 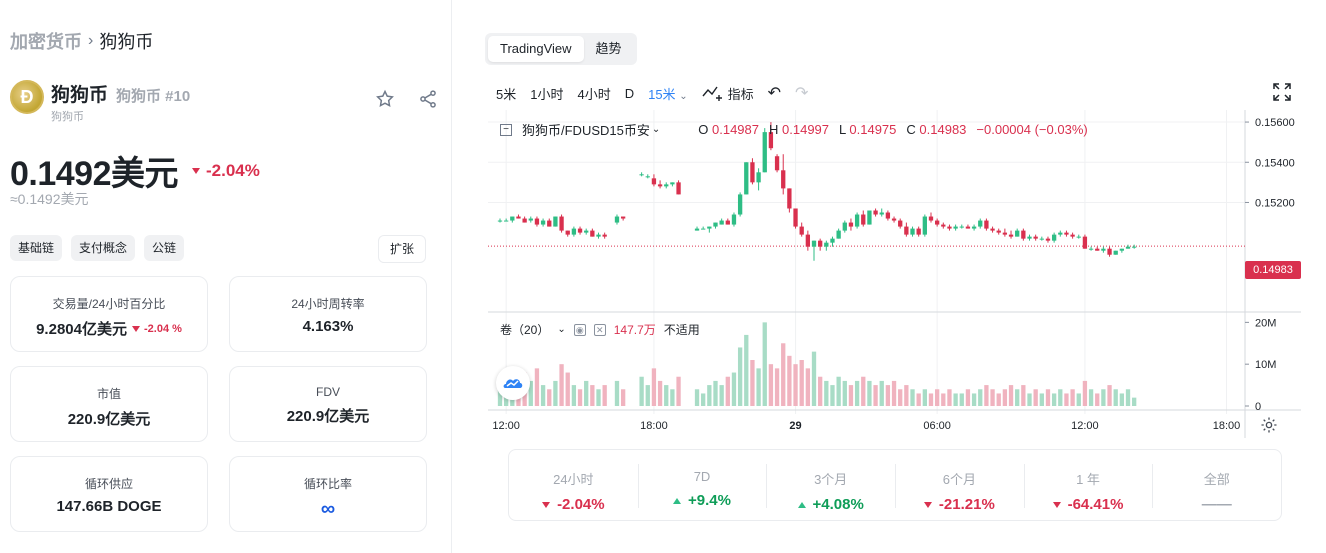 I want to click on tag-payment: 支付概念, so click(x=103, y=248).